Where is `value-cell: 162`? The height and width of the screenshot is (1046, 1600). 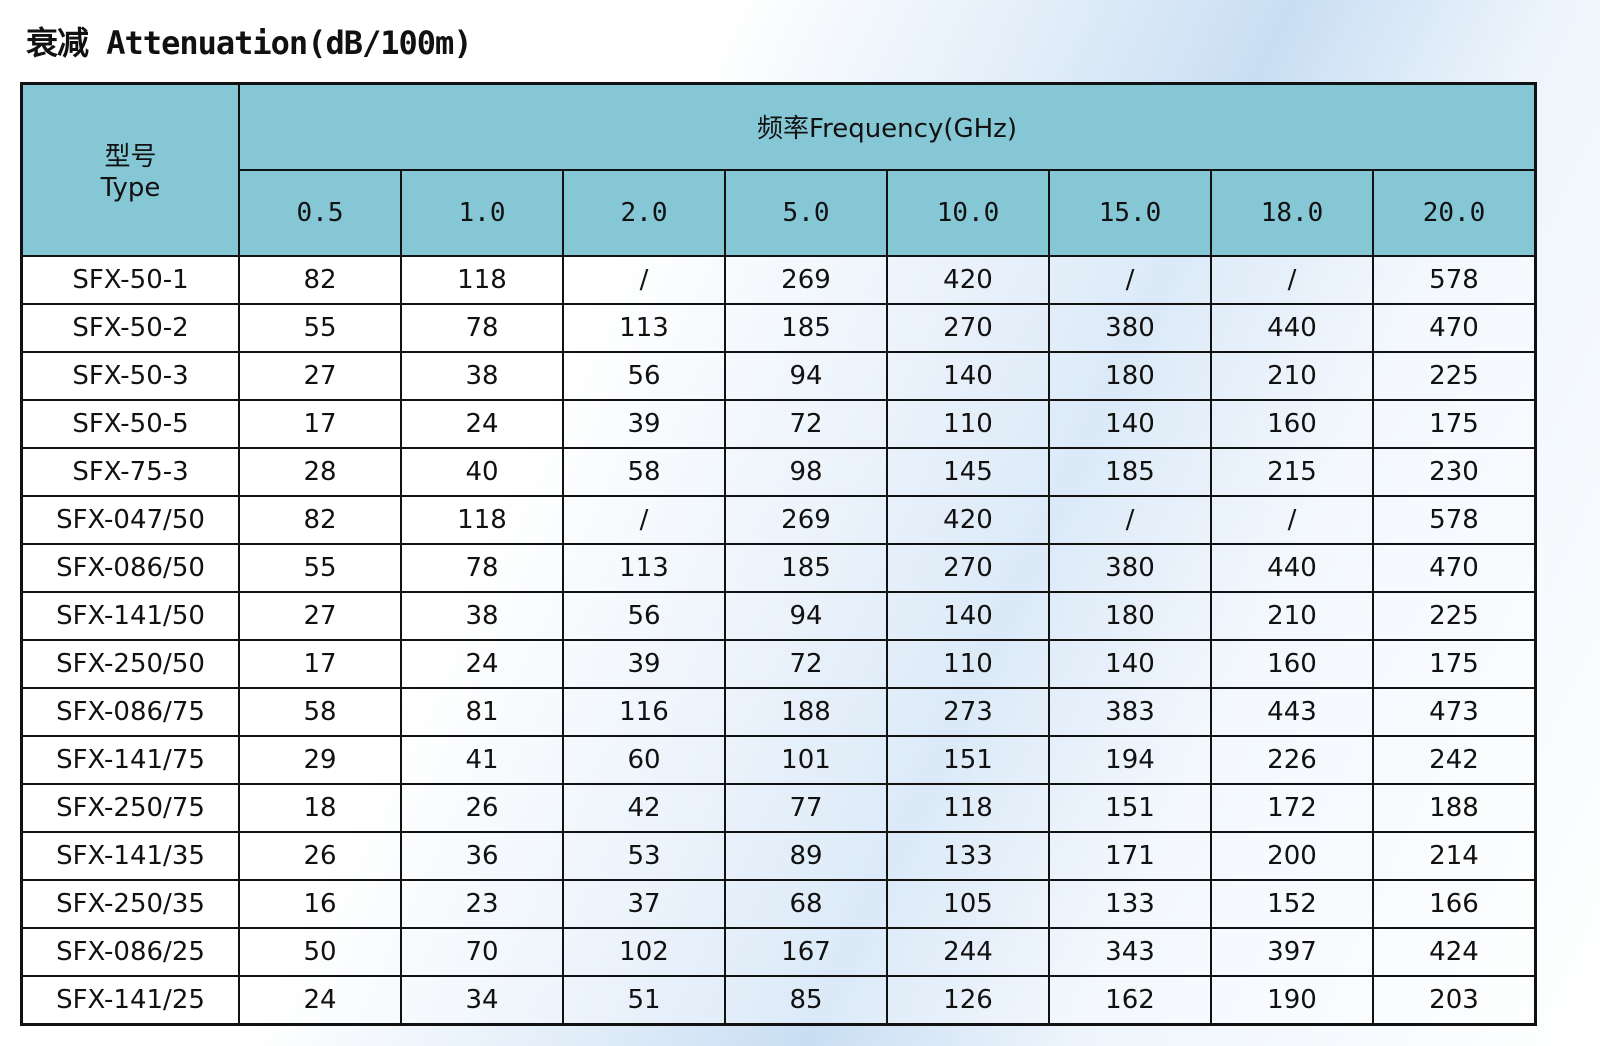 value-cell: 162 is located at coordinates (1130, 999).